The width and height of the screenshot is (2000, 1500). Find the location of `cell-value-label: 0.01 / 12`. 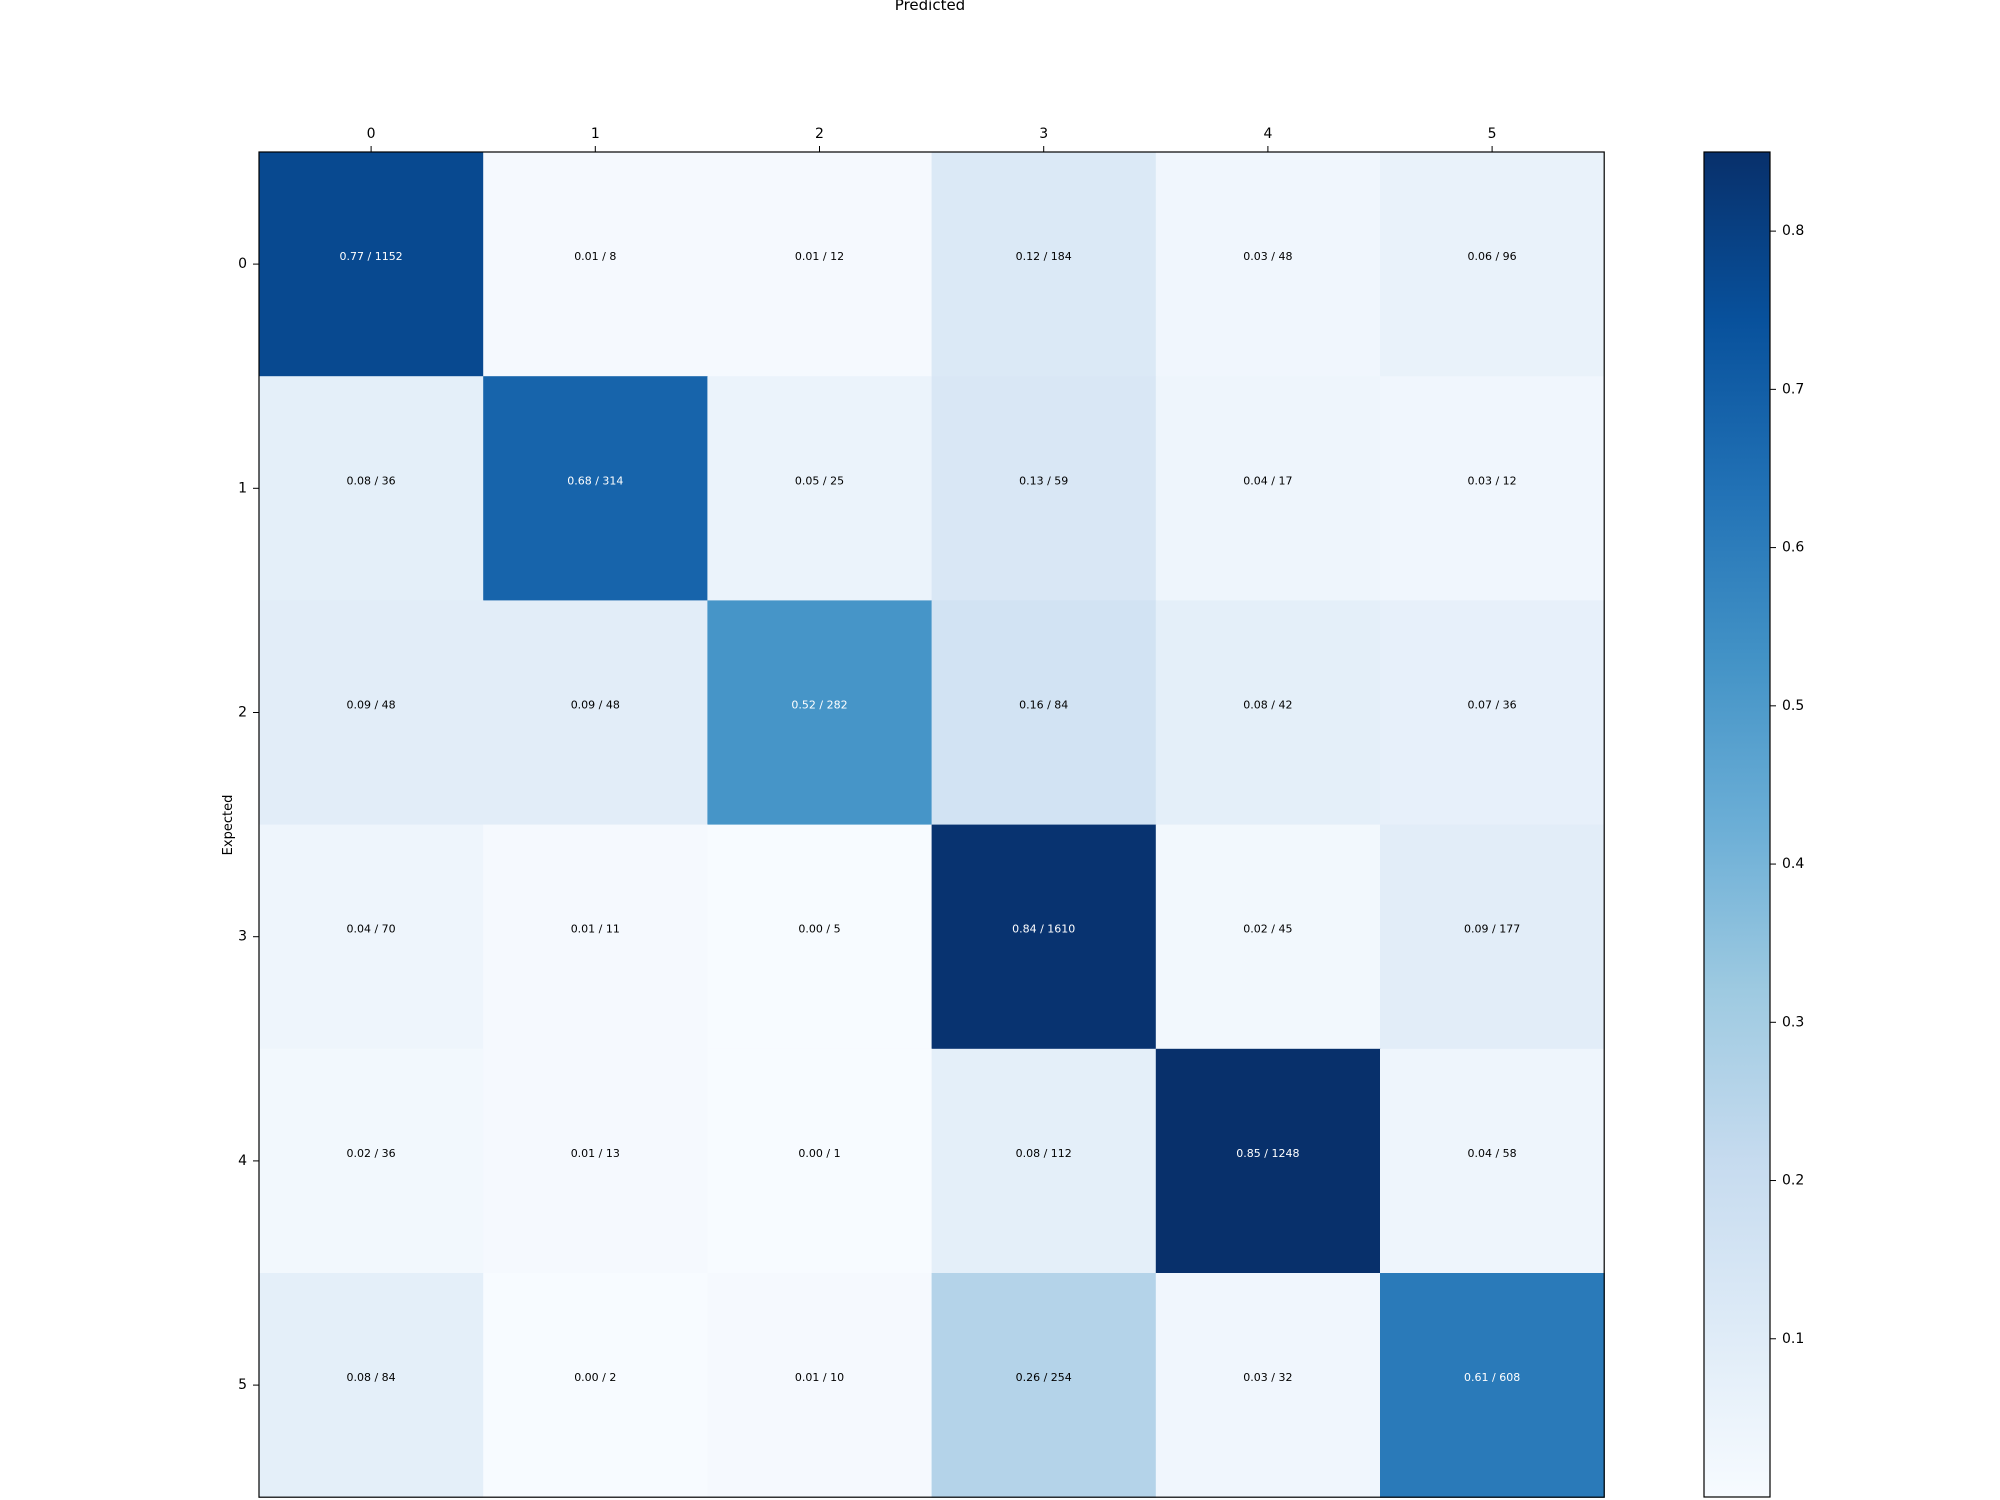

cell-value-label: 0.01 / 12 is located at coordinates (819, 256).